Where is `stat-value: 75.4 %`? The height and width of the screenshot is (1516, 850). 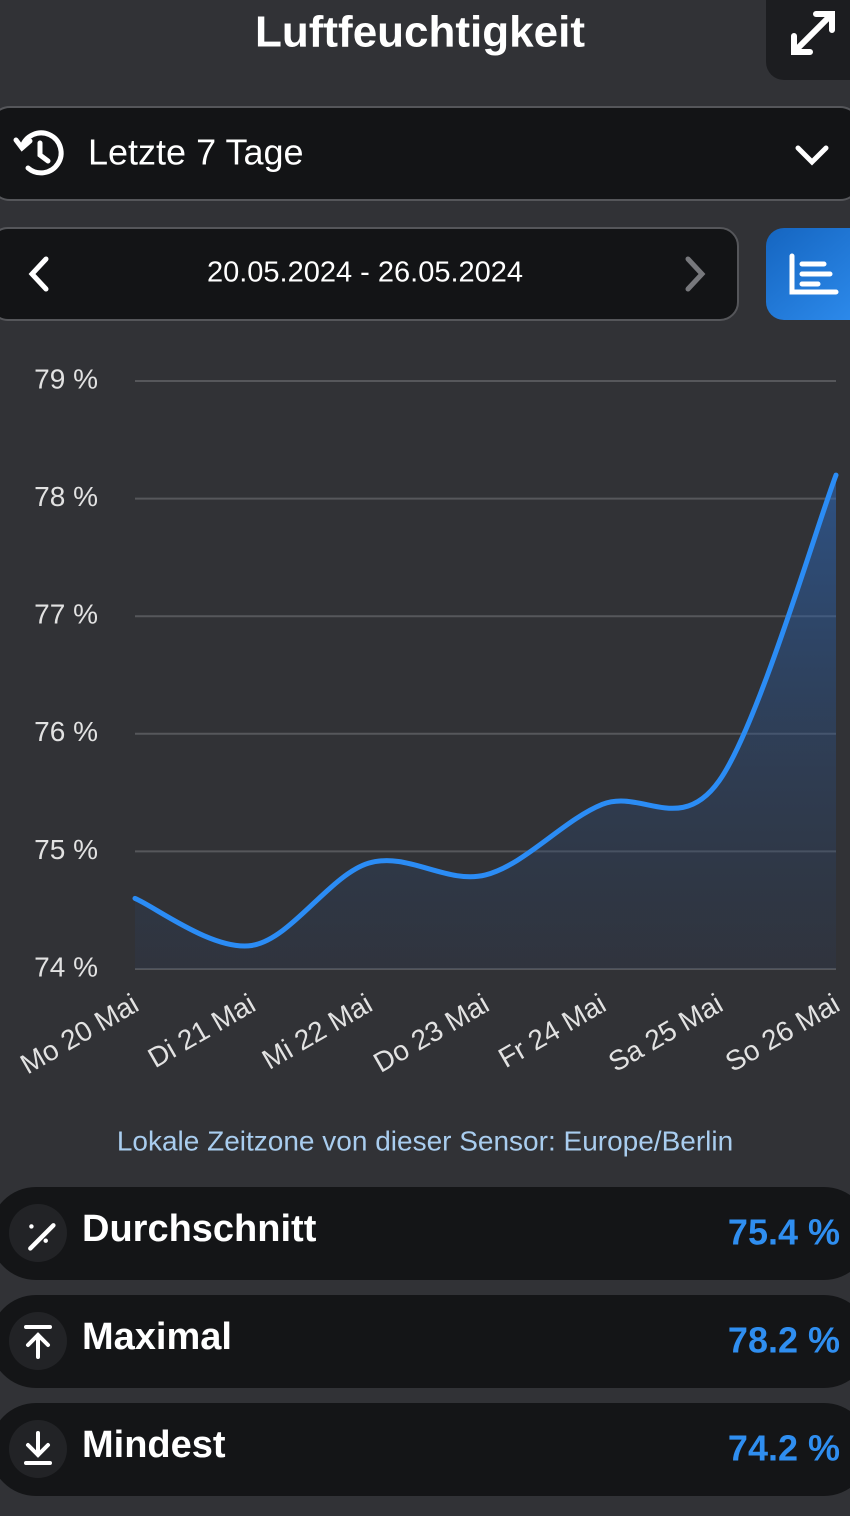
stat-value: 75.4 % is located at coordinates (784, 1232).